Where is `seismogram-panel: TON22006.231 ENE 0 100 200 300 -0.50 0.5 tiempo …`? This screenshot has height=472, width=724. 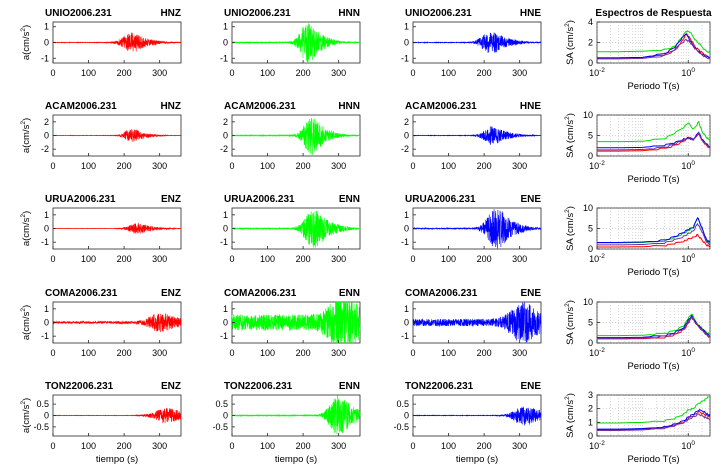
seismogram-panel: TON22006.231 ENE 0 100 200 300 -0.50 0.5 tiempo … is located at coordinates (467, 423).